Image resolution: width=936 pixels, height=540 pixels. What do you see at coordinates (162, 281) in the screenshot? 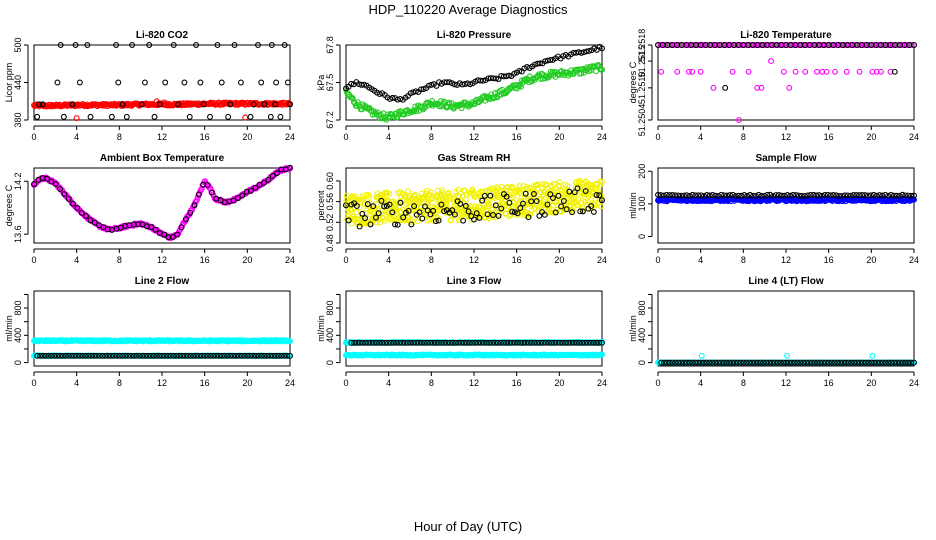
I see `panel-title: Line 2 Flow` at bounding box center [162, 281].